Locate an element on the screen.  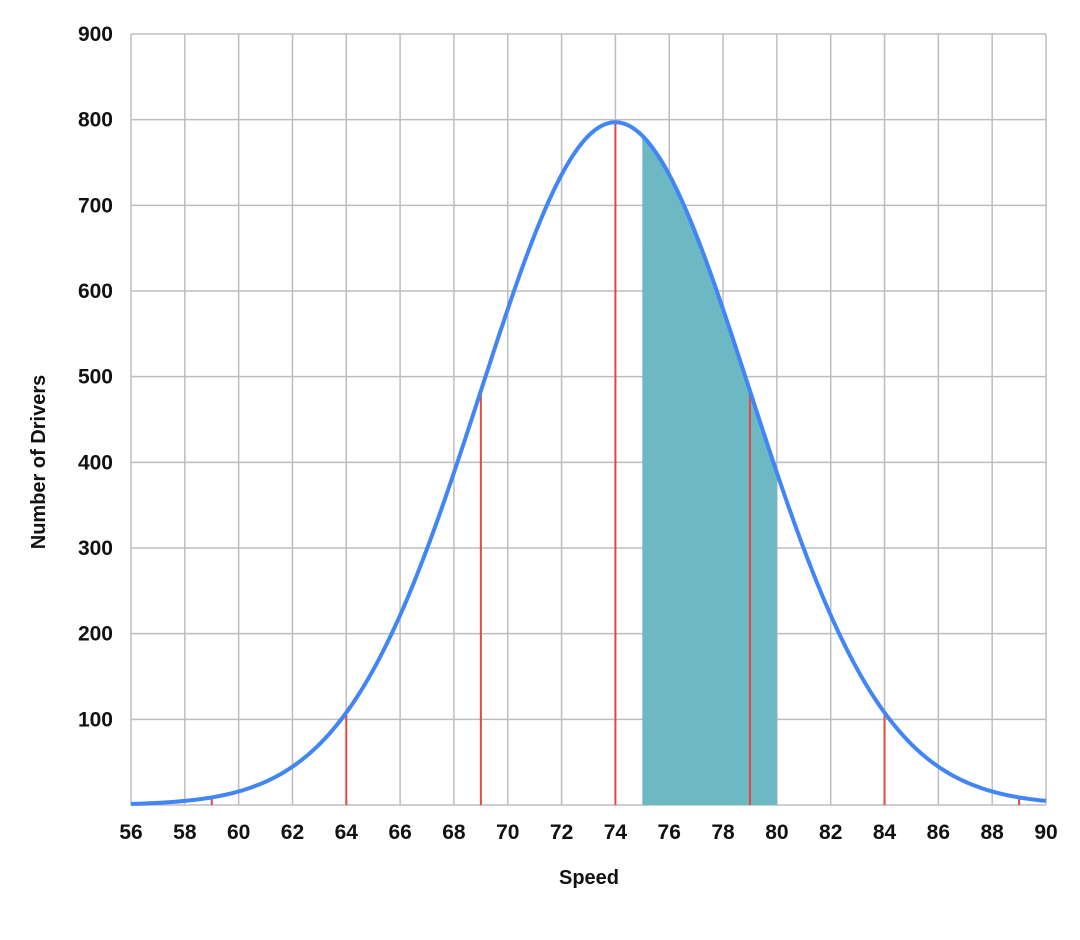
y-tick-label: 800 is located at coordinates (95, 120).